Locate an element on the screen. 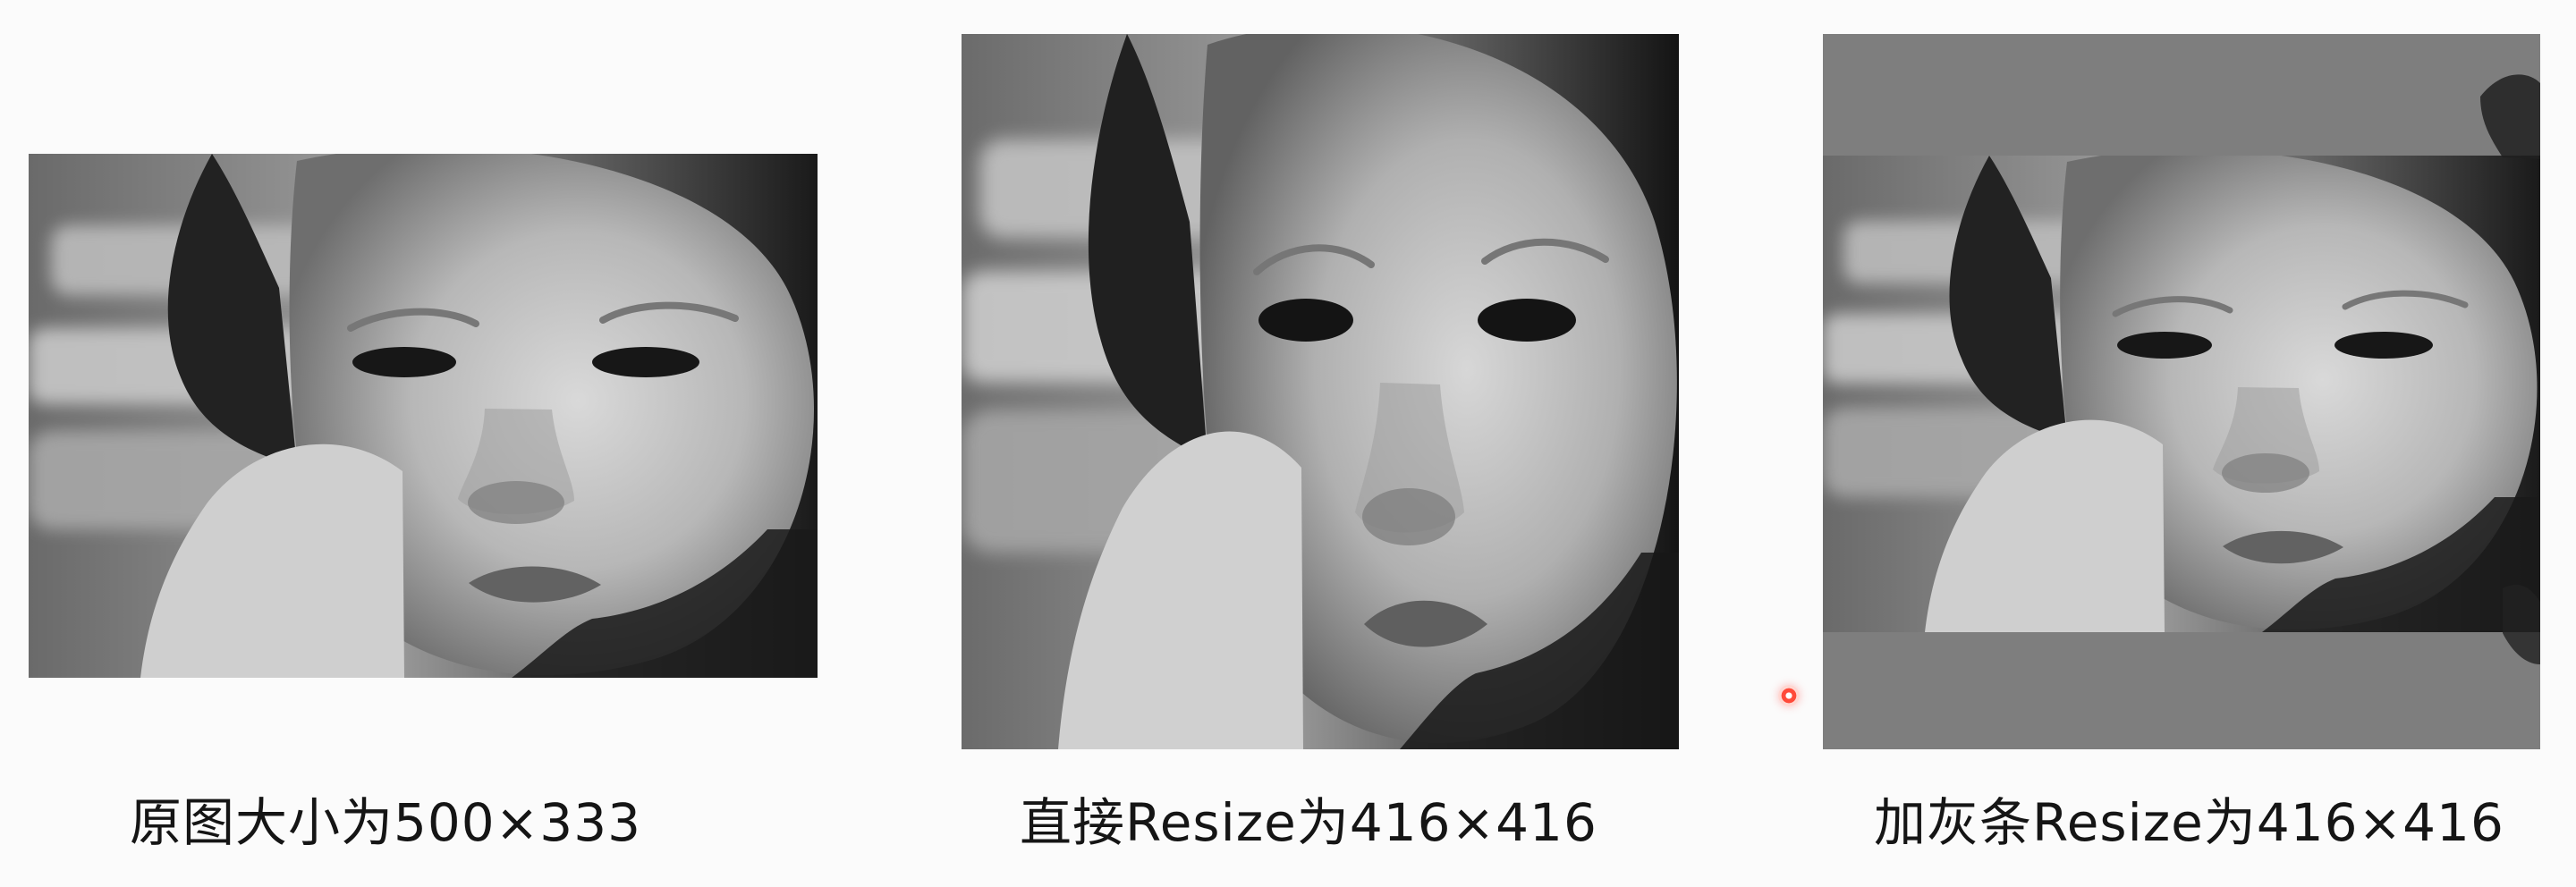 The image size is (2576, 887). recording-cursor-dot is located at coordinates (1789, 695).